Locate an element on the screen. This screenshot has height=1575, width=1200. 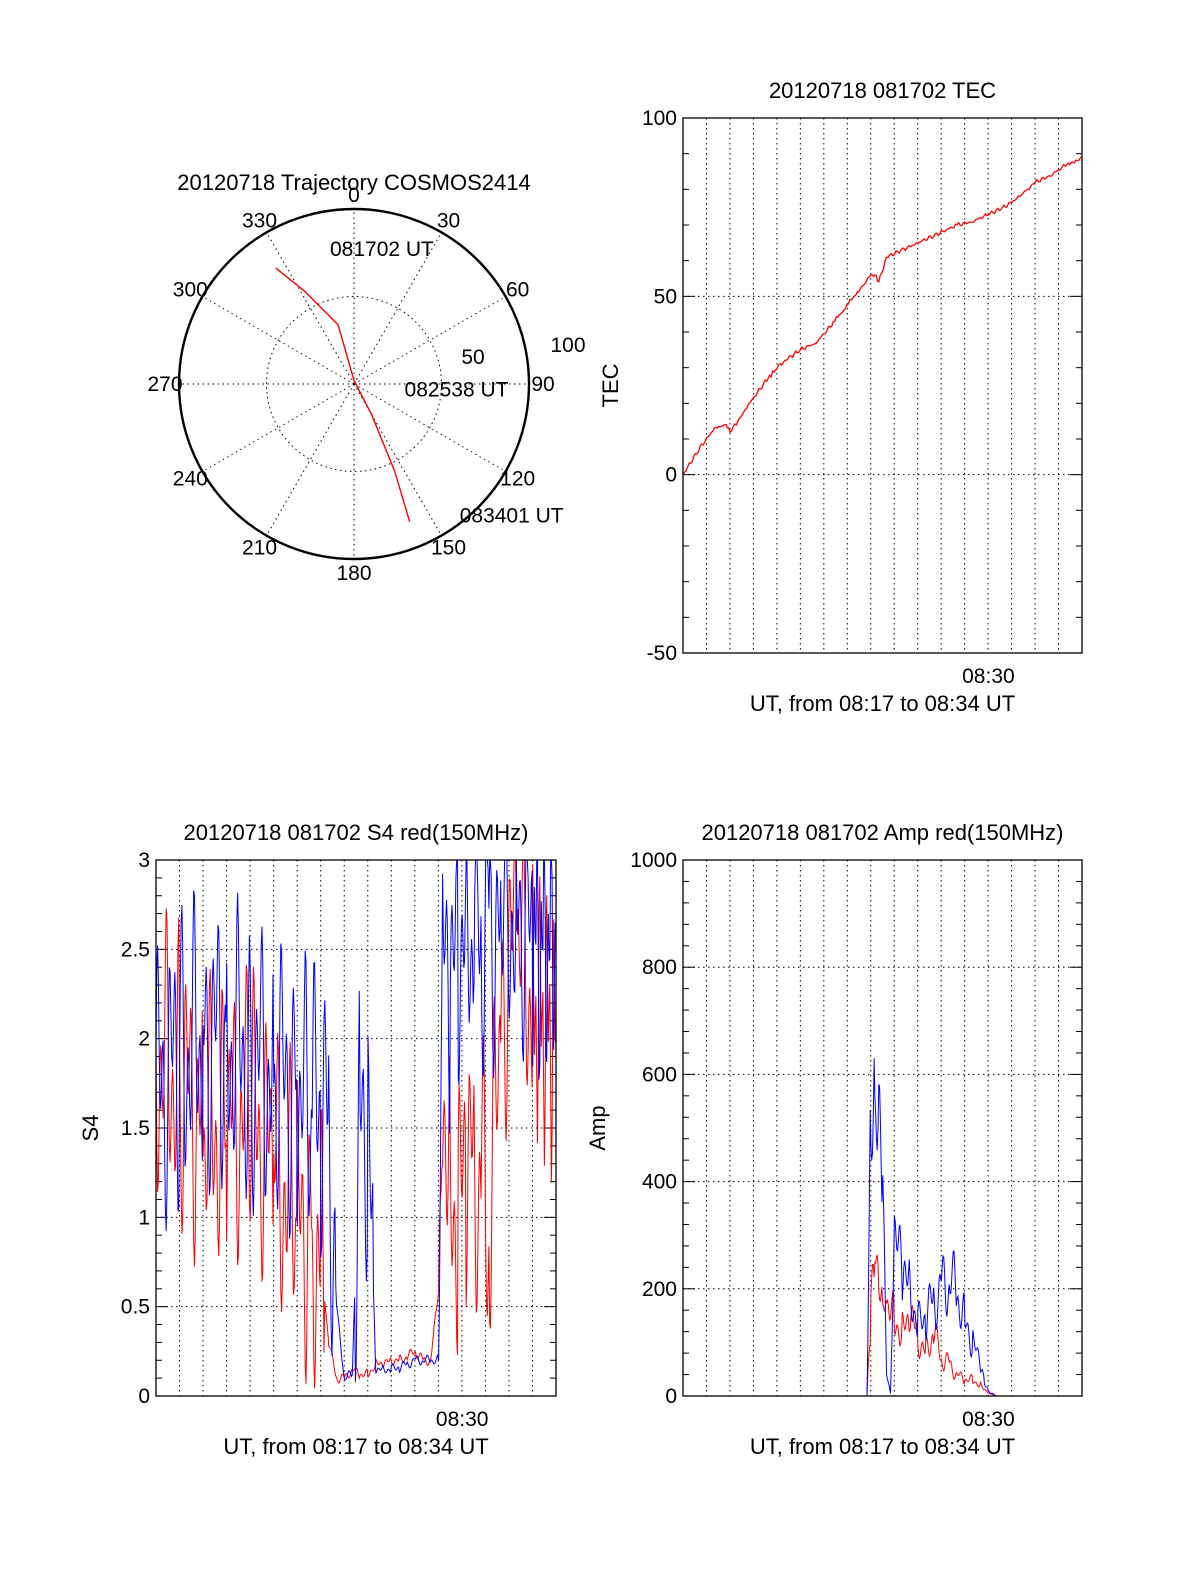
chart-title: 20120718 081702 Amp red(150MHz) is located at coordinates (882, 832).